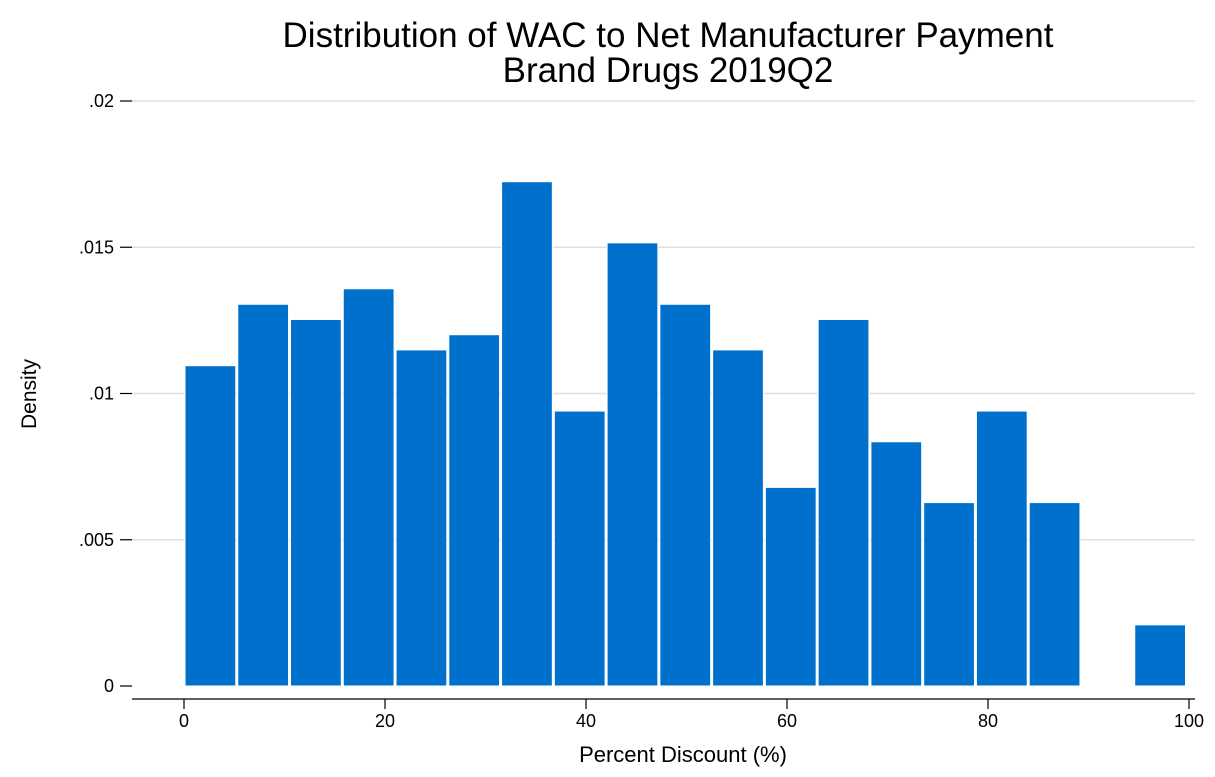 Image resolution: width=1215 pixels, height=777 pixels. Describe the element at coordinates (683, 754) in the screenshot. I see `x-axis-label: Percent Discount (%)` at that location.